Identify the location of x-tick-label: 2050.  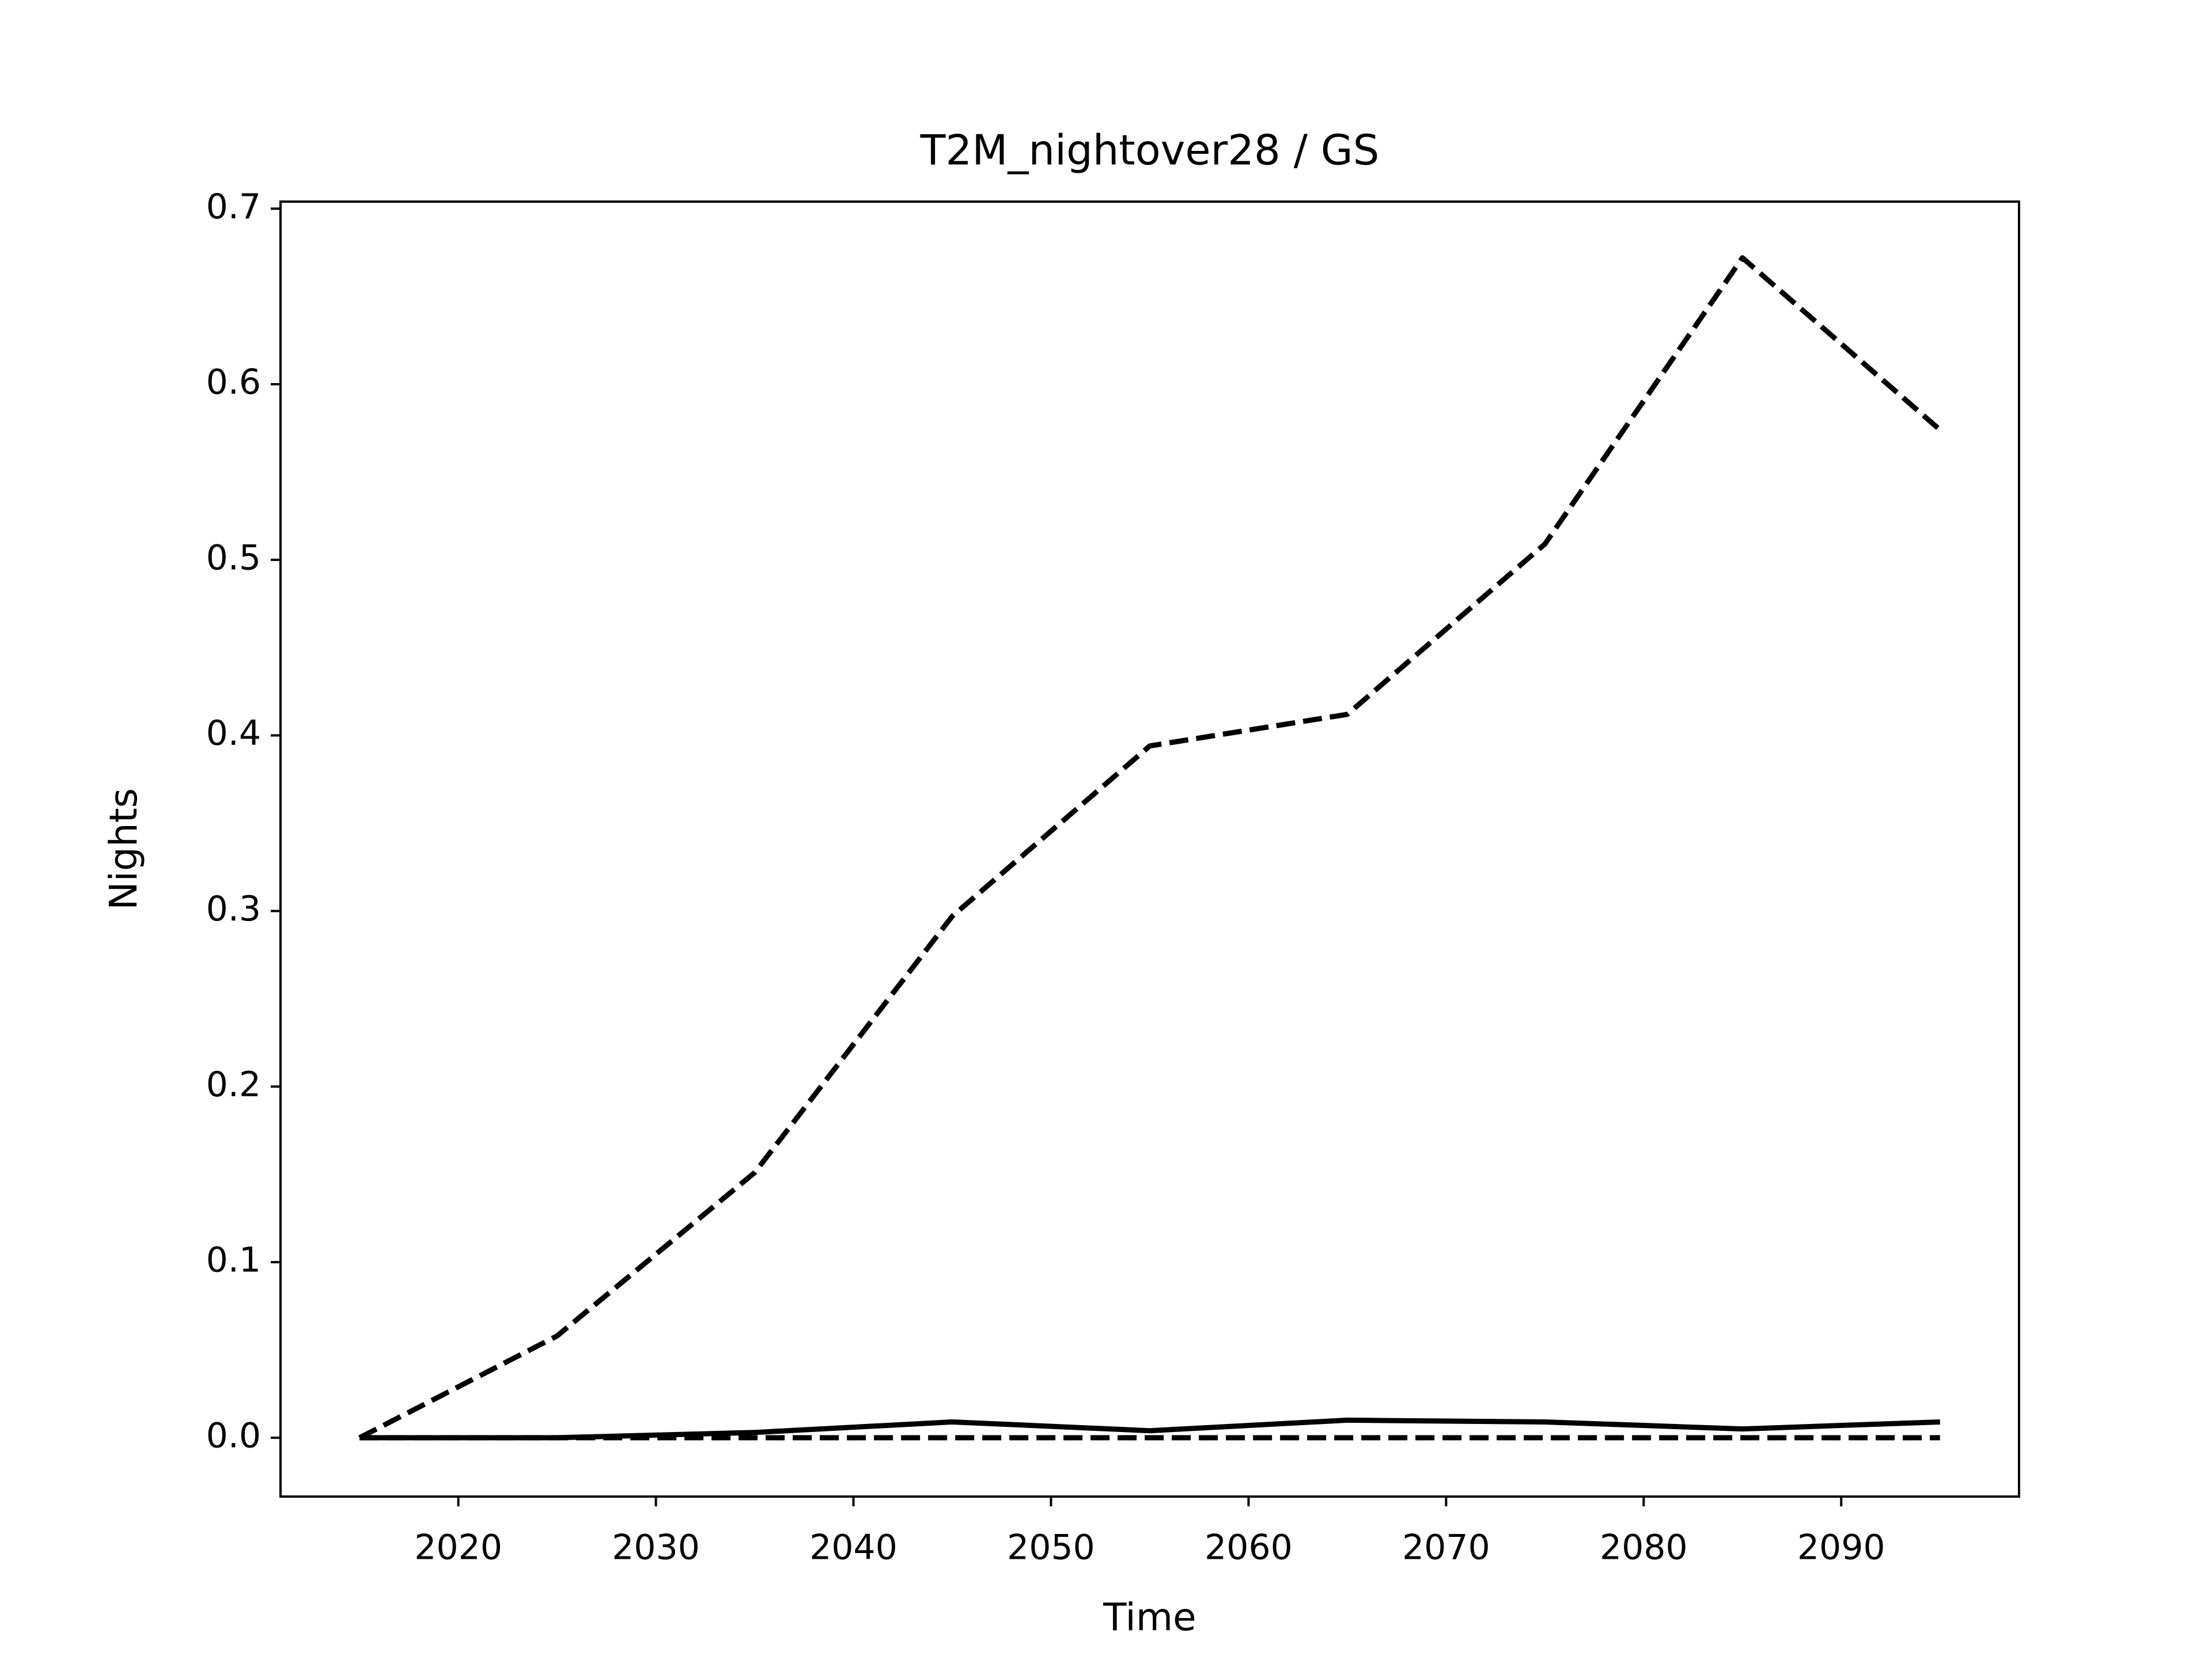
(1051, 1548).